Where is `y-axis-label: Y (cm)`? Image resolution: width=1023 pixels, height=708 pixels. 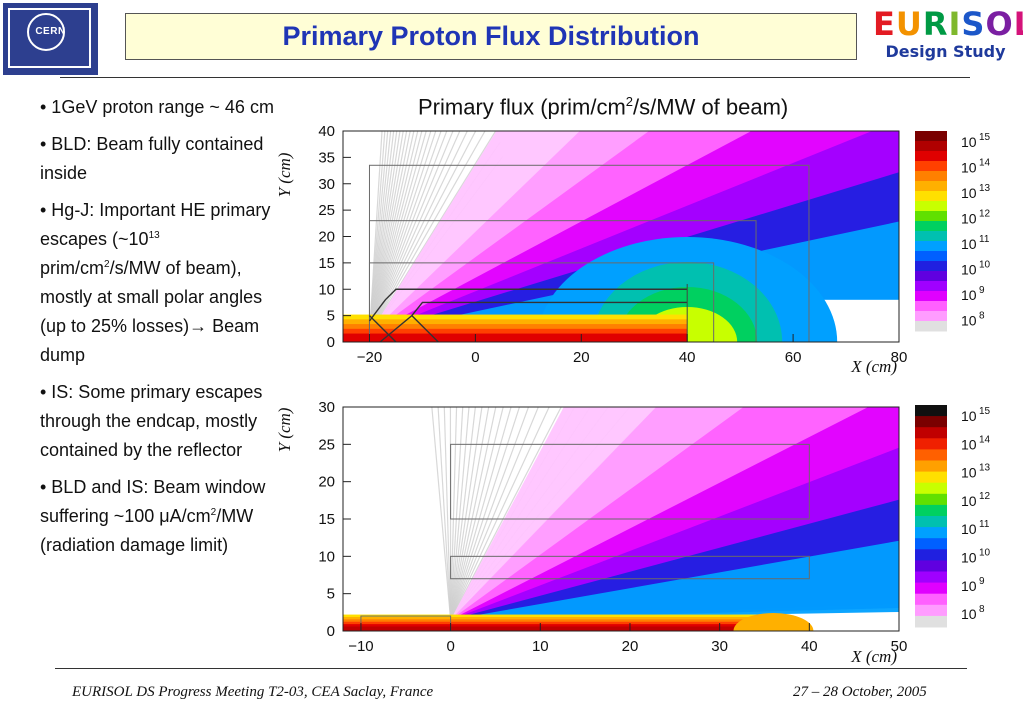 y-axis-label: Y (cm) is located at coordinates (284, 174).